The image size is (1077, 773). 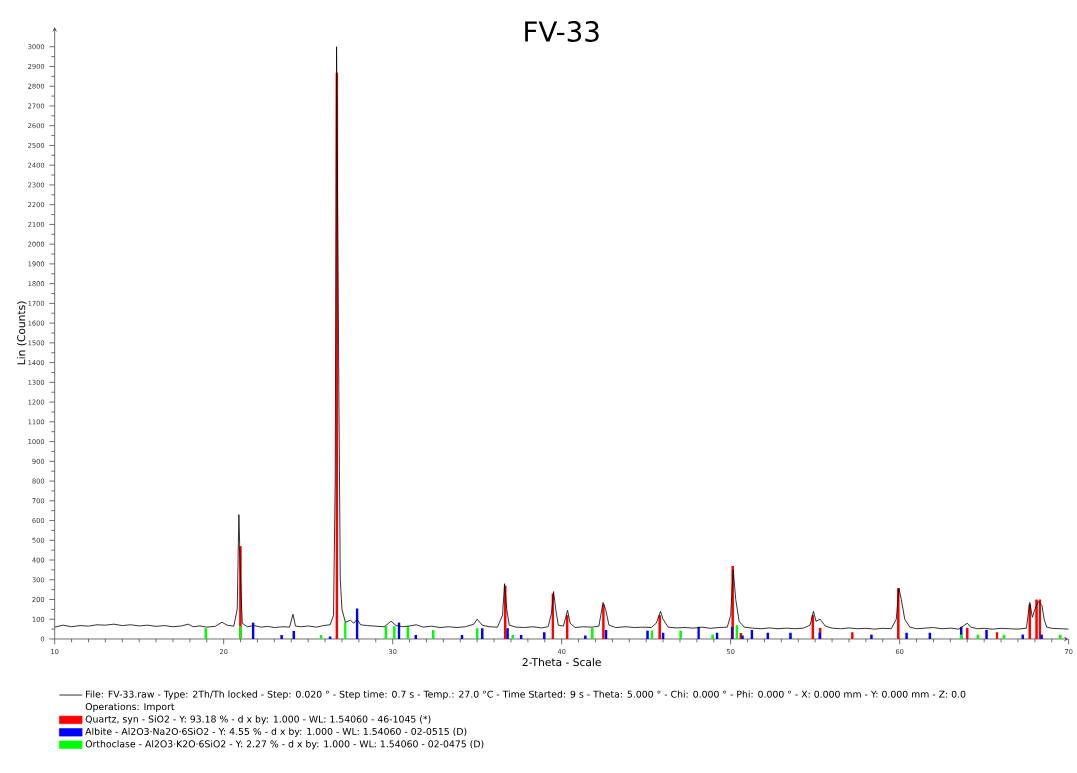 I want to click on chart-title: FV-33, so click(x=562, y=31).